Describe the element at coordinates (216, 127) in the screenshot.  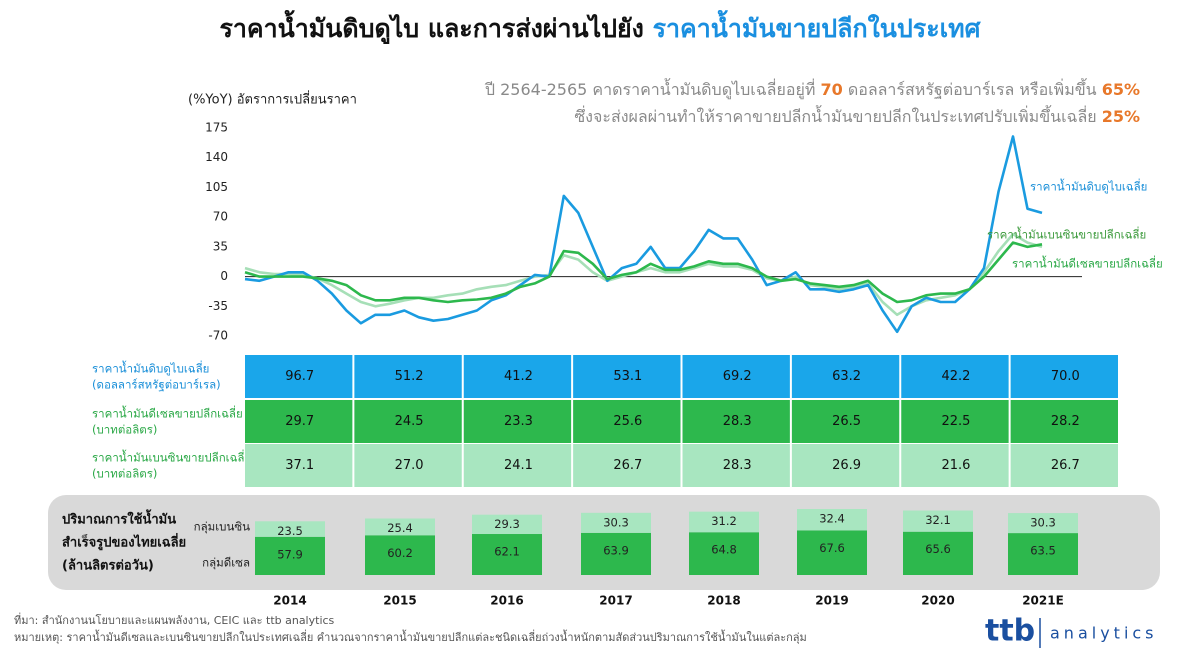
I see `y-tick-label: 175` at that location.